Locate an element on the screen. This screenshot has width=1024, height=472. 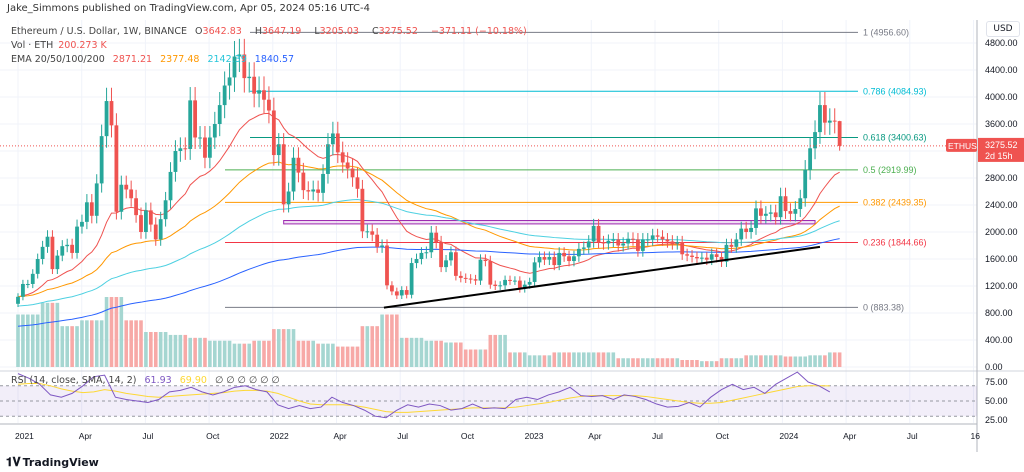
change-value: −371.11 (−10.18%) is located at coordinates (478, 31).